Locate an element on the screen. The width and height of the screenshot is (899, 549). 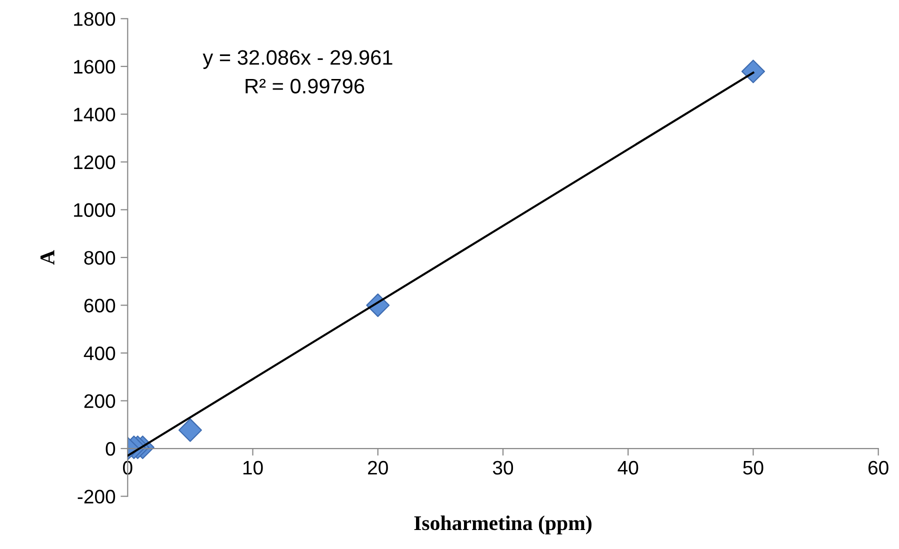
x-tick-label: 0 is located at coordinates (127, 467).